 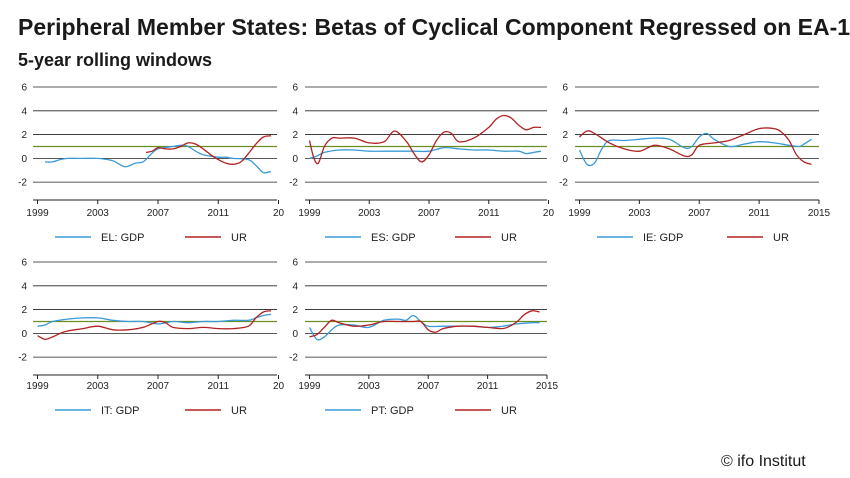 I want to click on legend-label: IT: GDP, so click(x=120, y=411).